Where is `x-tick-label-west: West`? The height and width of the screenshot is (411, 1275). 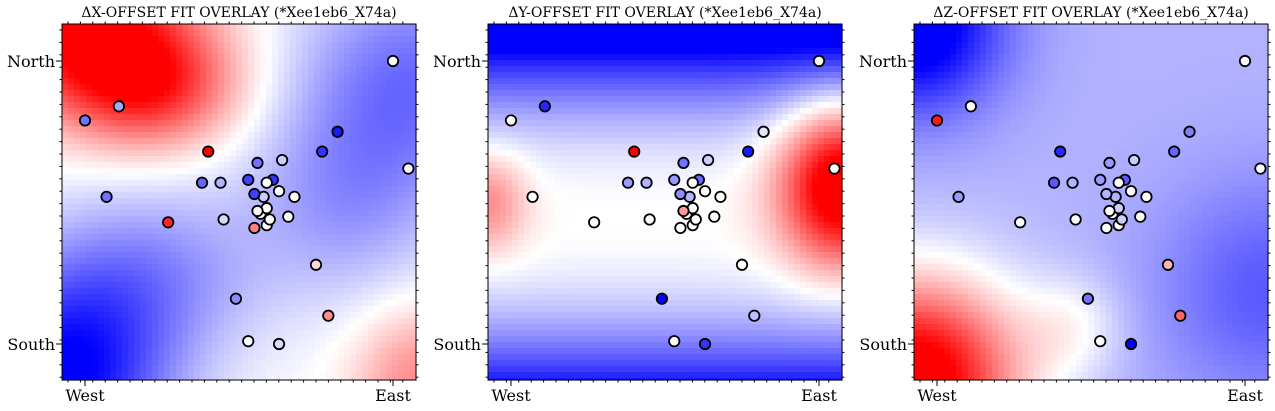 x-tick-label-west: West is located at coordinates (937, 395).